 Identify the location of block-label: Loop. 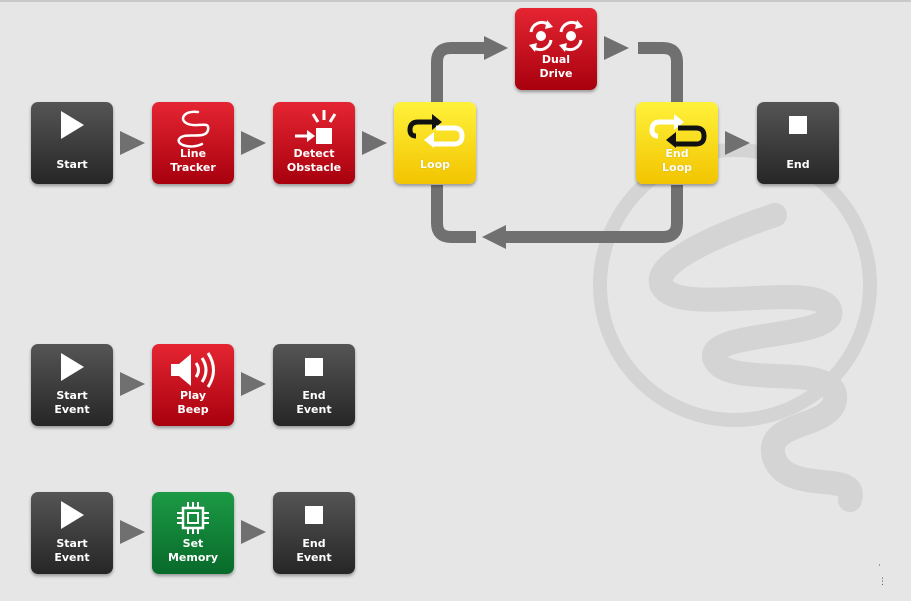
(435, 164).